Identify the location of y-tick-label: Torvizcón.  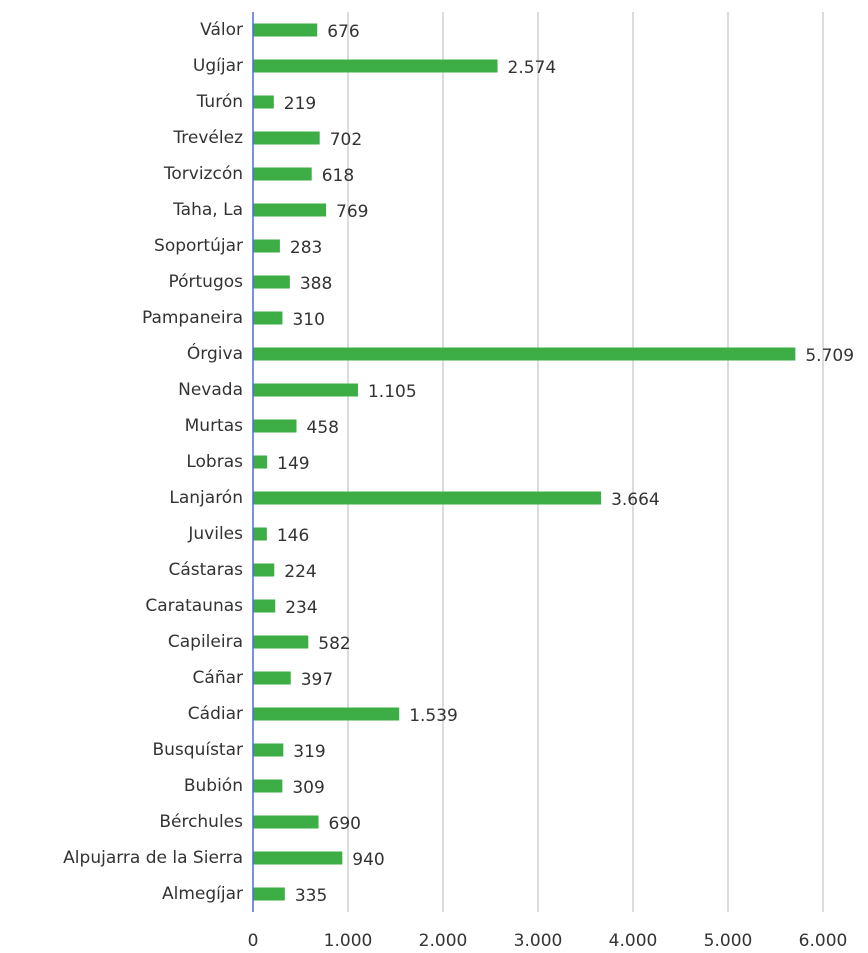
(203, 174).